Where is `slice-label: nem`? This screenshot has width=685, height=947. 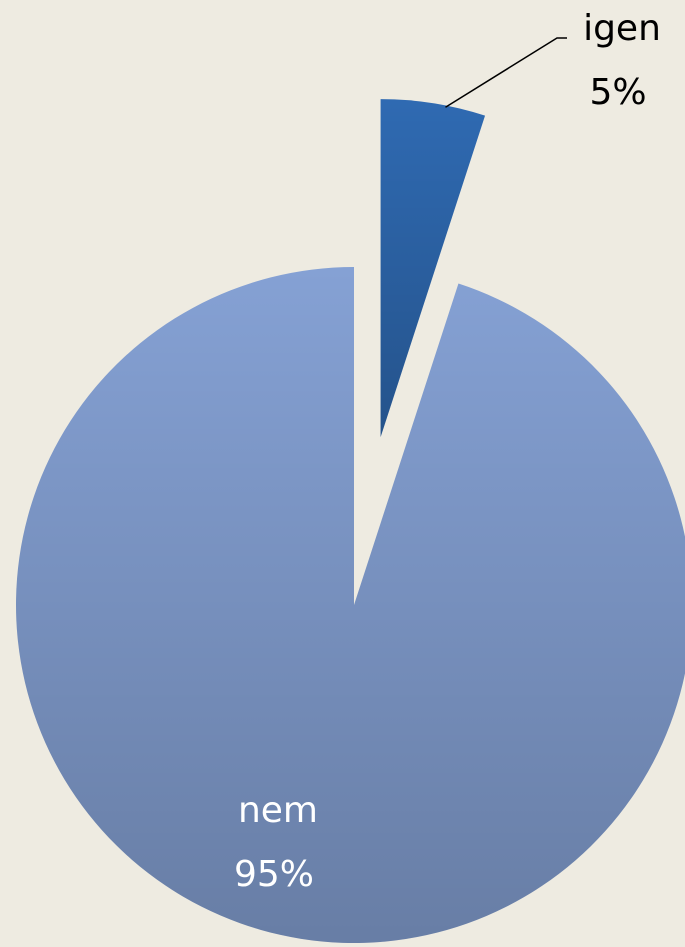
slice-label: nem is located at coordinates (278, 810).